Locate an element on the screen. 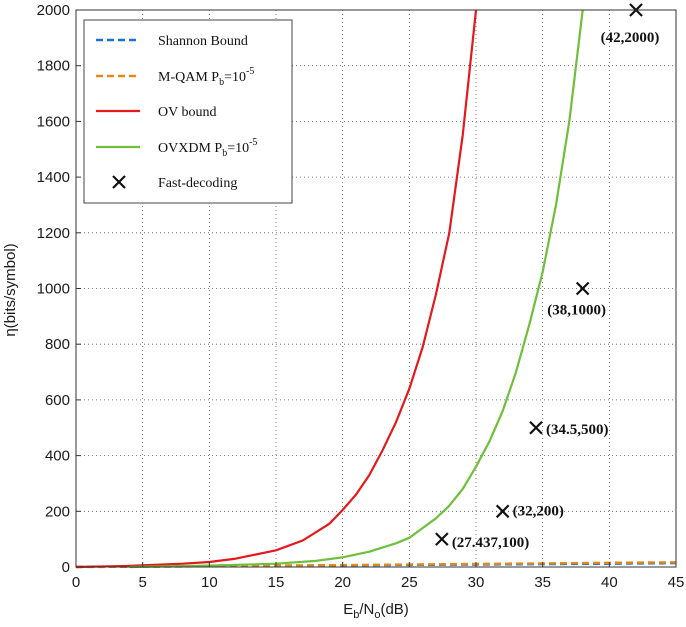 The width and height of the screenshot is (686, 627). y-tick-label: 1200 is located at coordinates (53, 233).